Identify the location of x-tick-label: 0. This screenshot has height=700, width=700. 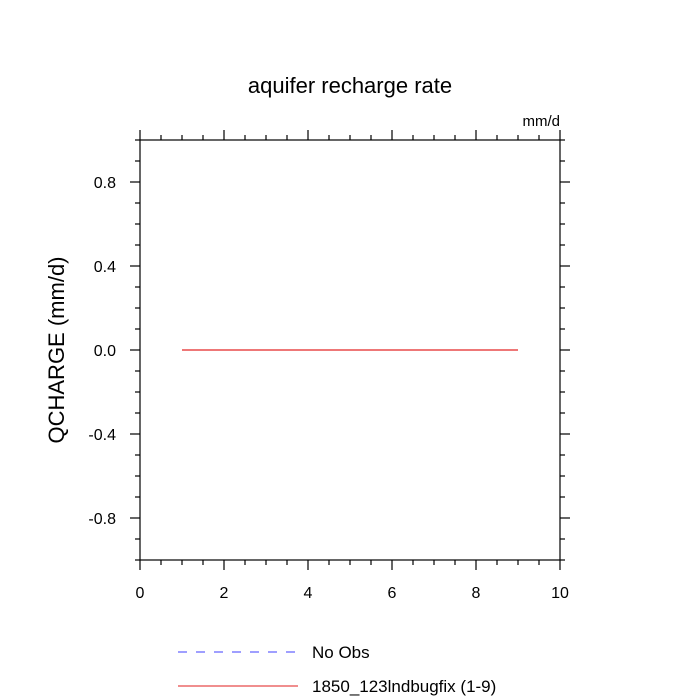
(140, 593).